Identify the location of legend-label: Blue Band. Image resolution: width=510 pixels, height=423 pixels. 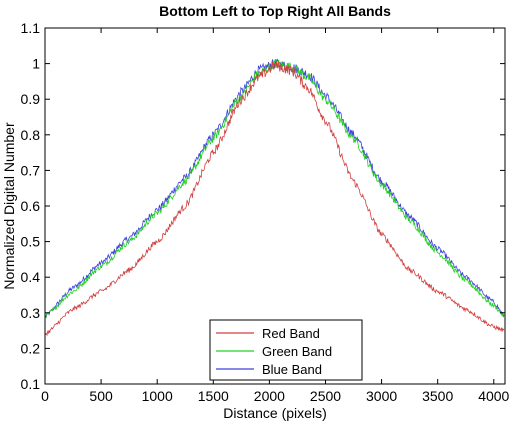
(292, 369).